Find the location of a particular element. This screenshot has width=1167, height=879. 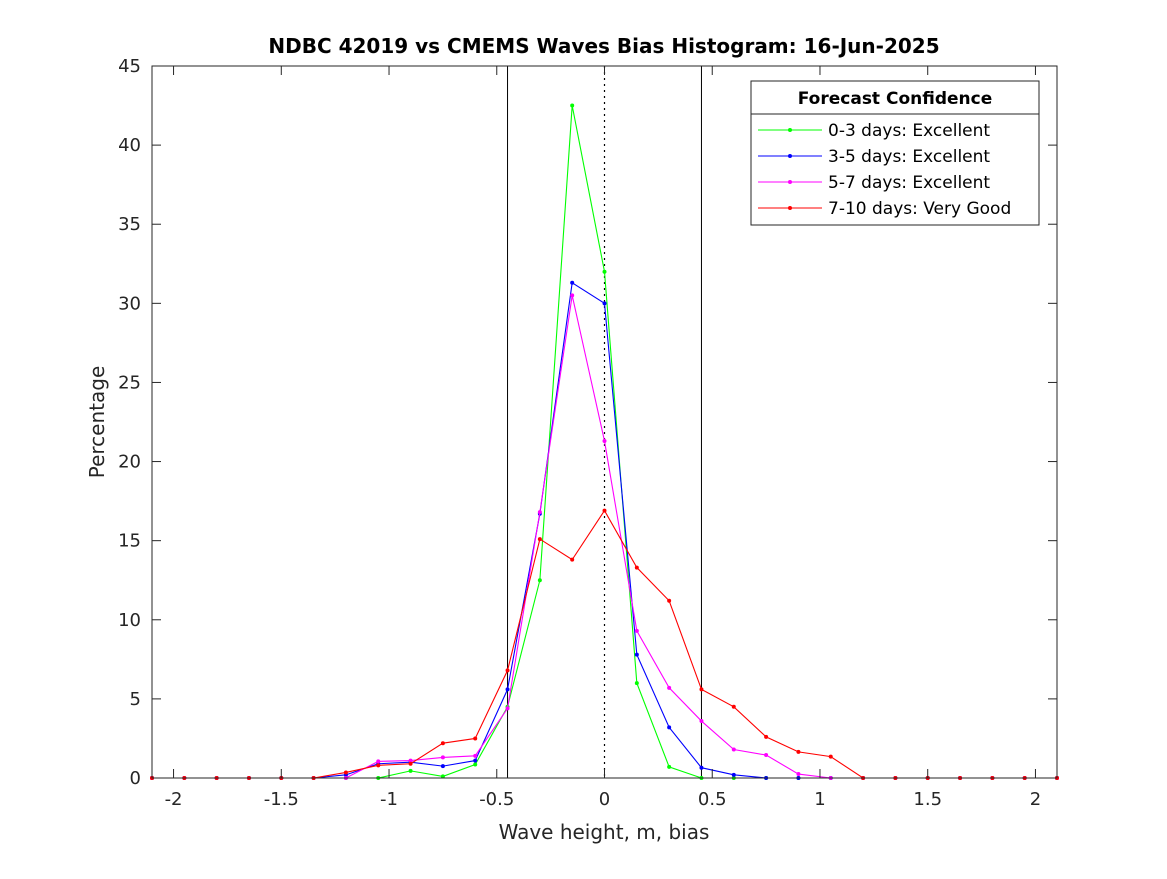

y-tick-label: 35 is located at coordinates (129, 224).